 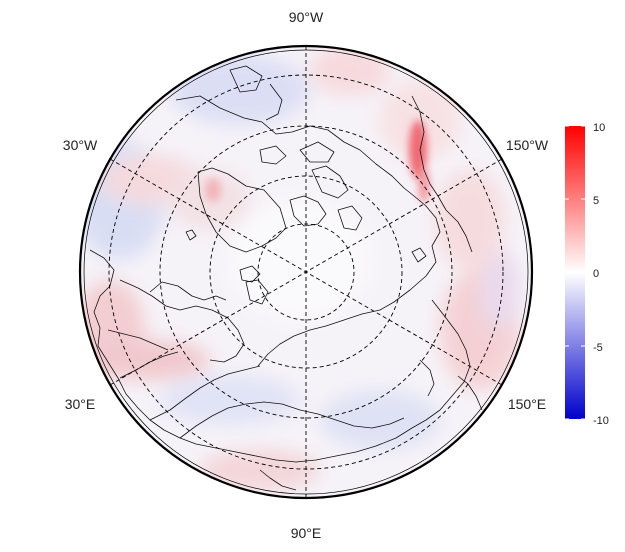 What do you see at coordinates (599, 128) in the screenshot?
I see `colorbar-tick-label: 10` at bounding box center [599, 128].